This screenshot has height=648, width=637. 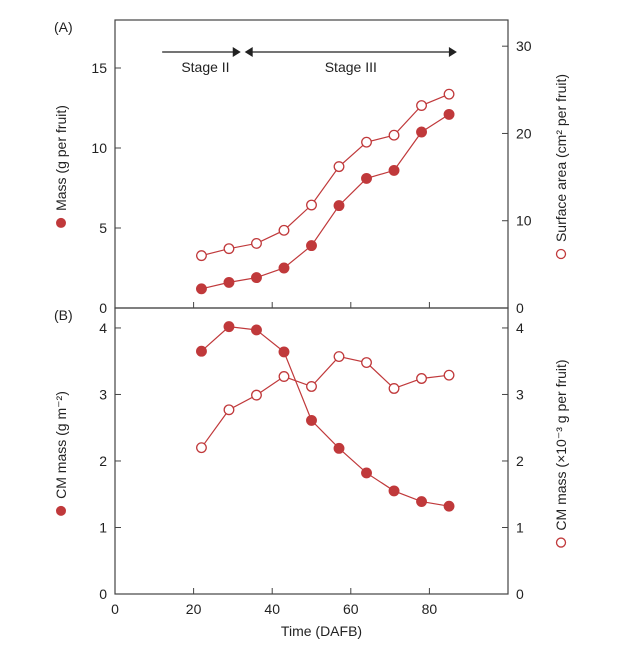 I want to click on x-tick-label: 20, so click(x=194, y=609).